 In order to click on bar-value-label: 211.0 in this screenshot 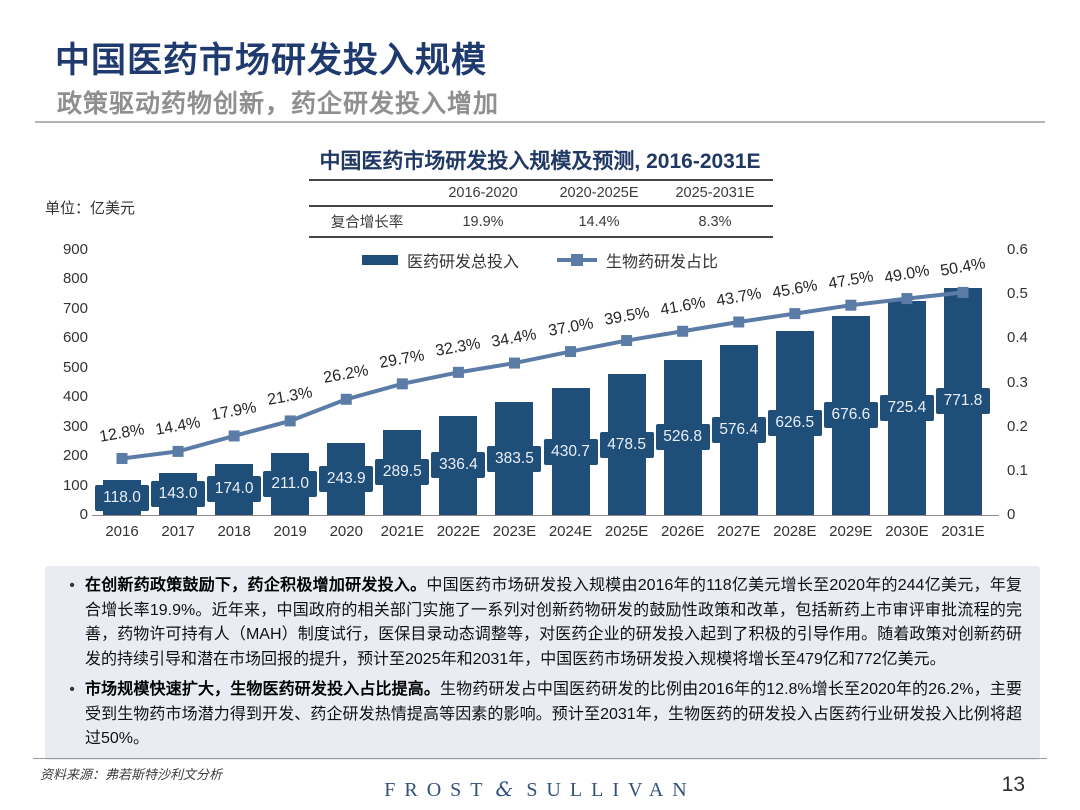, I will do `click(290, 483)`.